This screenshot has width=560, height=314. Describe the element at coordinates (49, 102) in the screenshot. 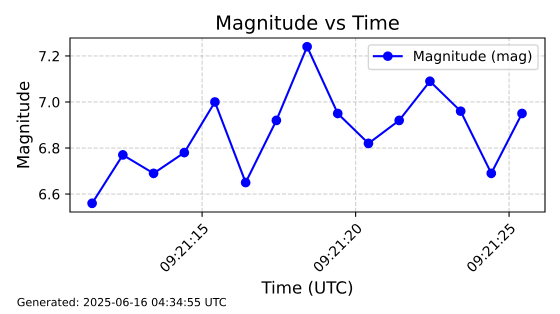

I see `y-tick-label: 7.0` at that location.